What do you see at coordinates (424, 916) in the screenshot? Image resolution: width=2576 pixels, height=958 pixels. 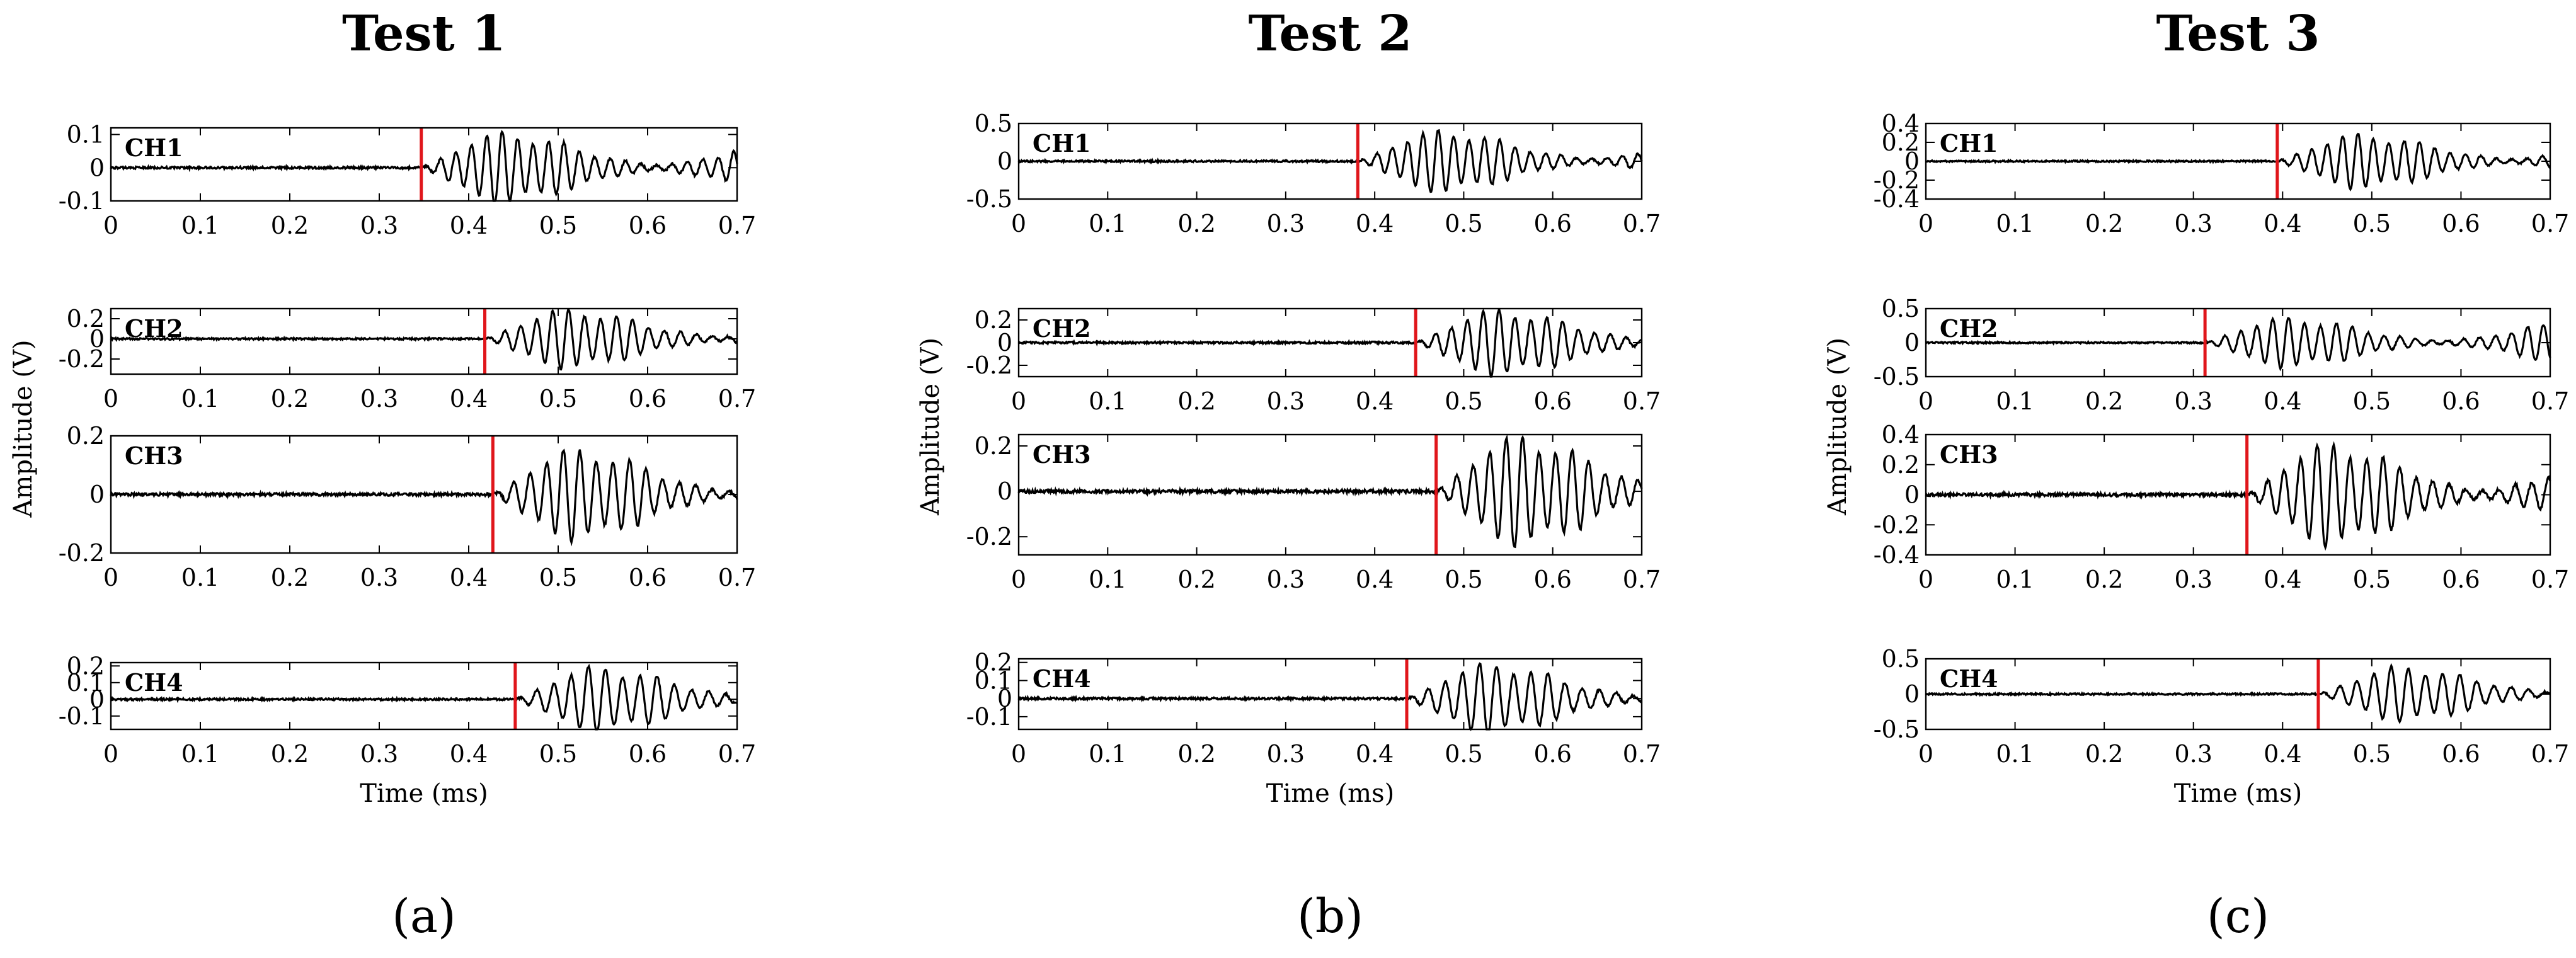 I see `panel-label: (a)` at bounding box center [424, 916].